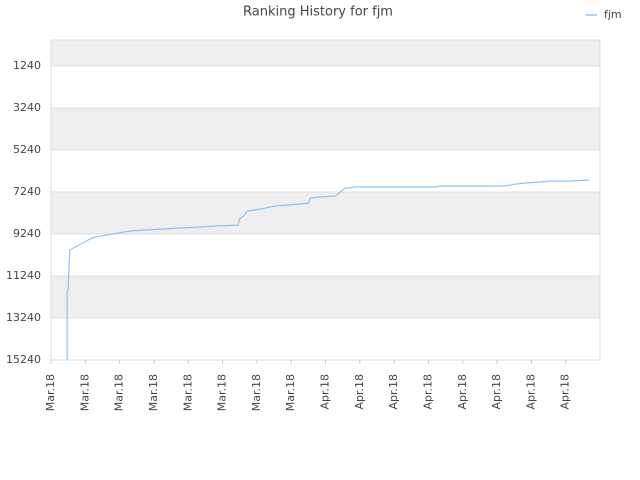  I want to click on y-tick-label: 13240, so click(23, 317).